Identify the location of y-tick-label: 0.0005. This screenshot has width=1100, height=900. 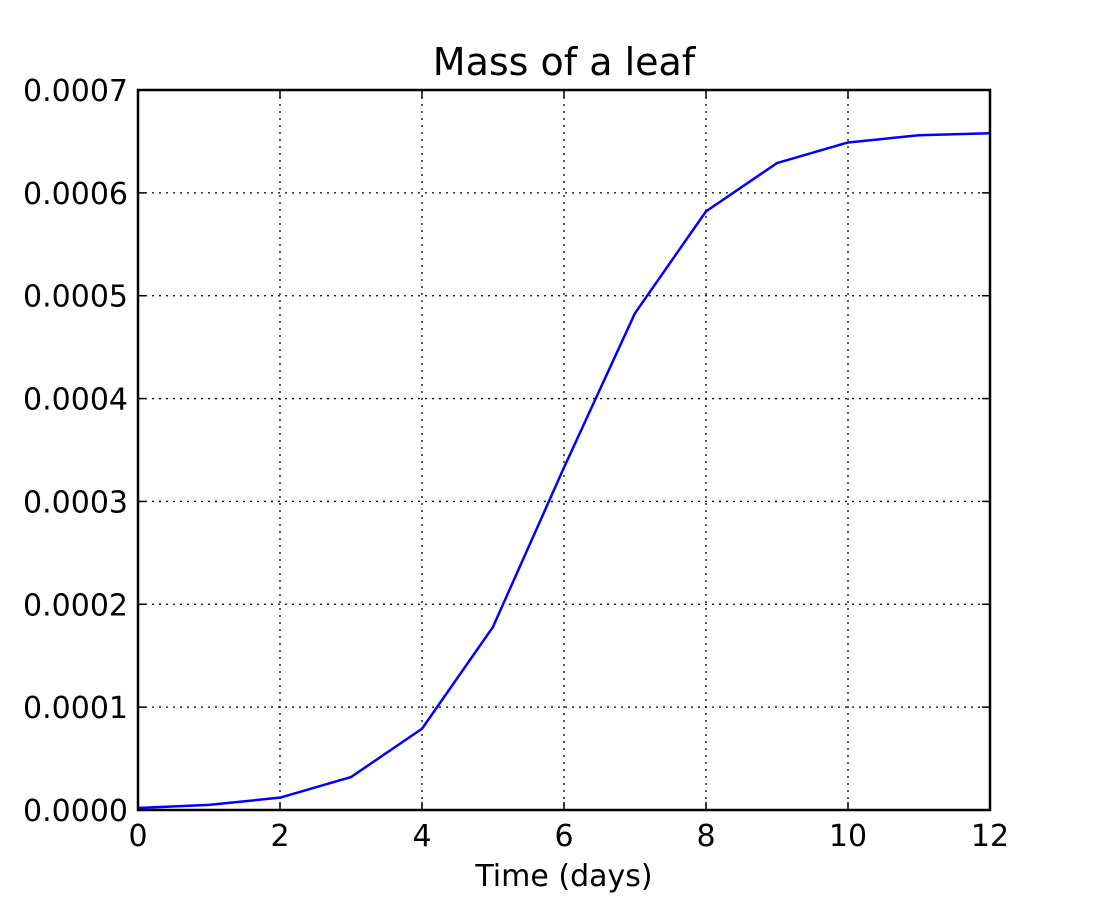
(75, 297).